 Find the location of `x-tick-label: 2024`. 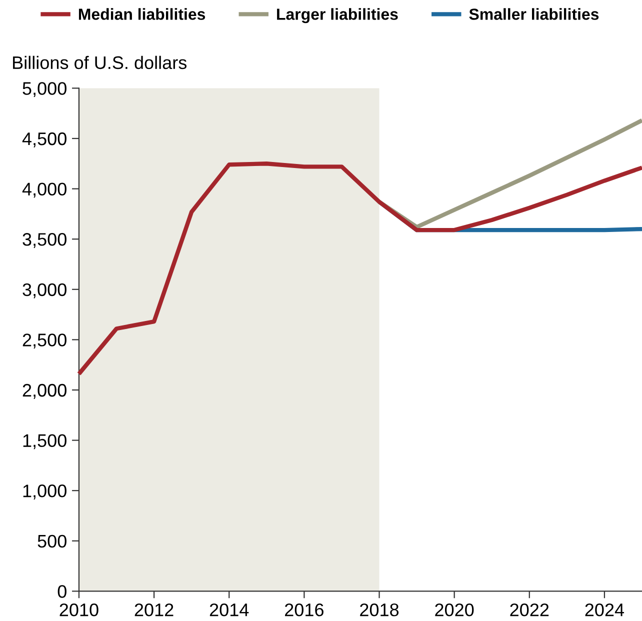

x-tick-label: 2024 is located at coordinates (604, 609).